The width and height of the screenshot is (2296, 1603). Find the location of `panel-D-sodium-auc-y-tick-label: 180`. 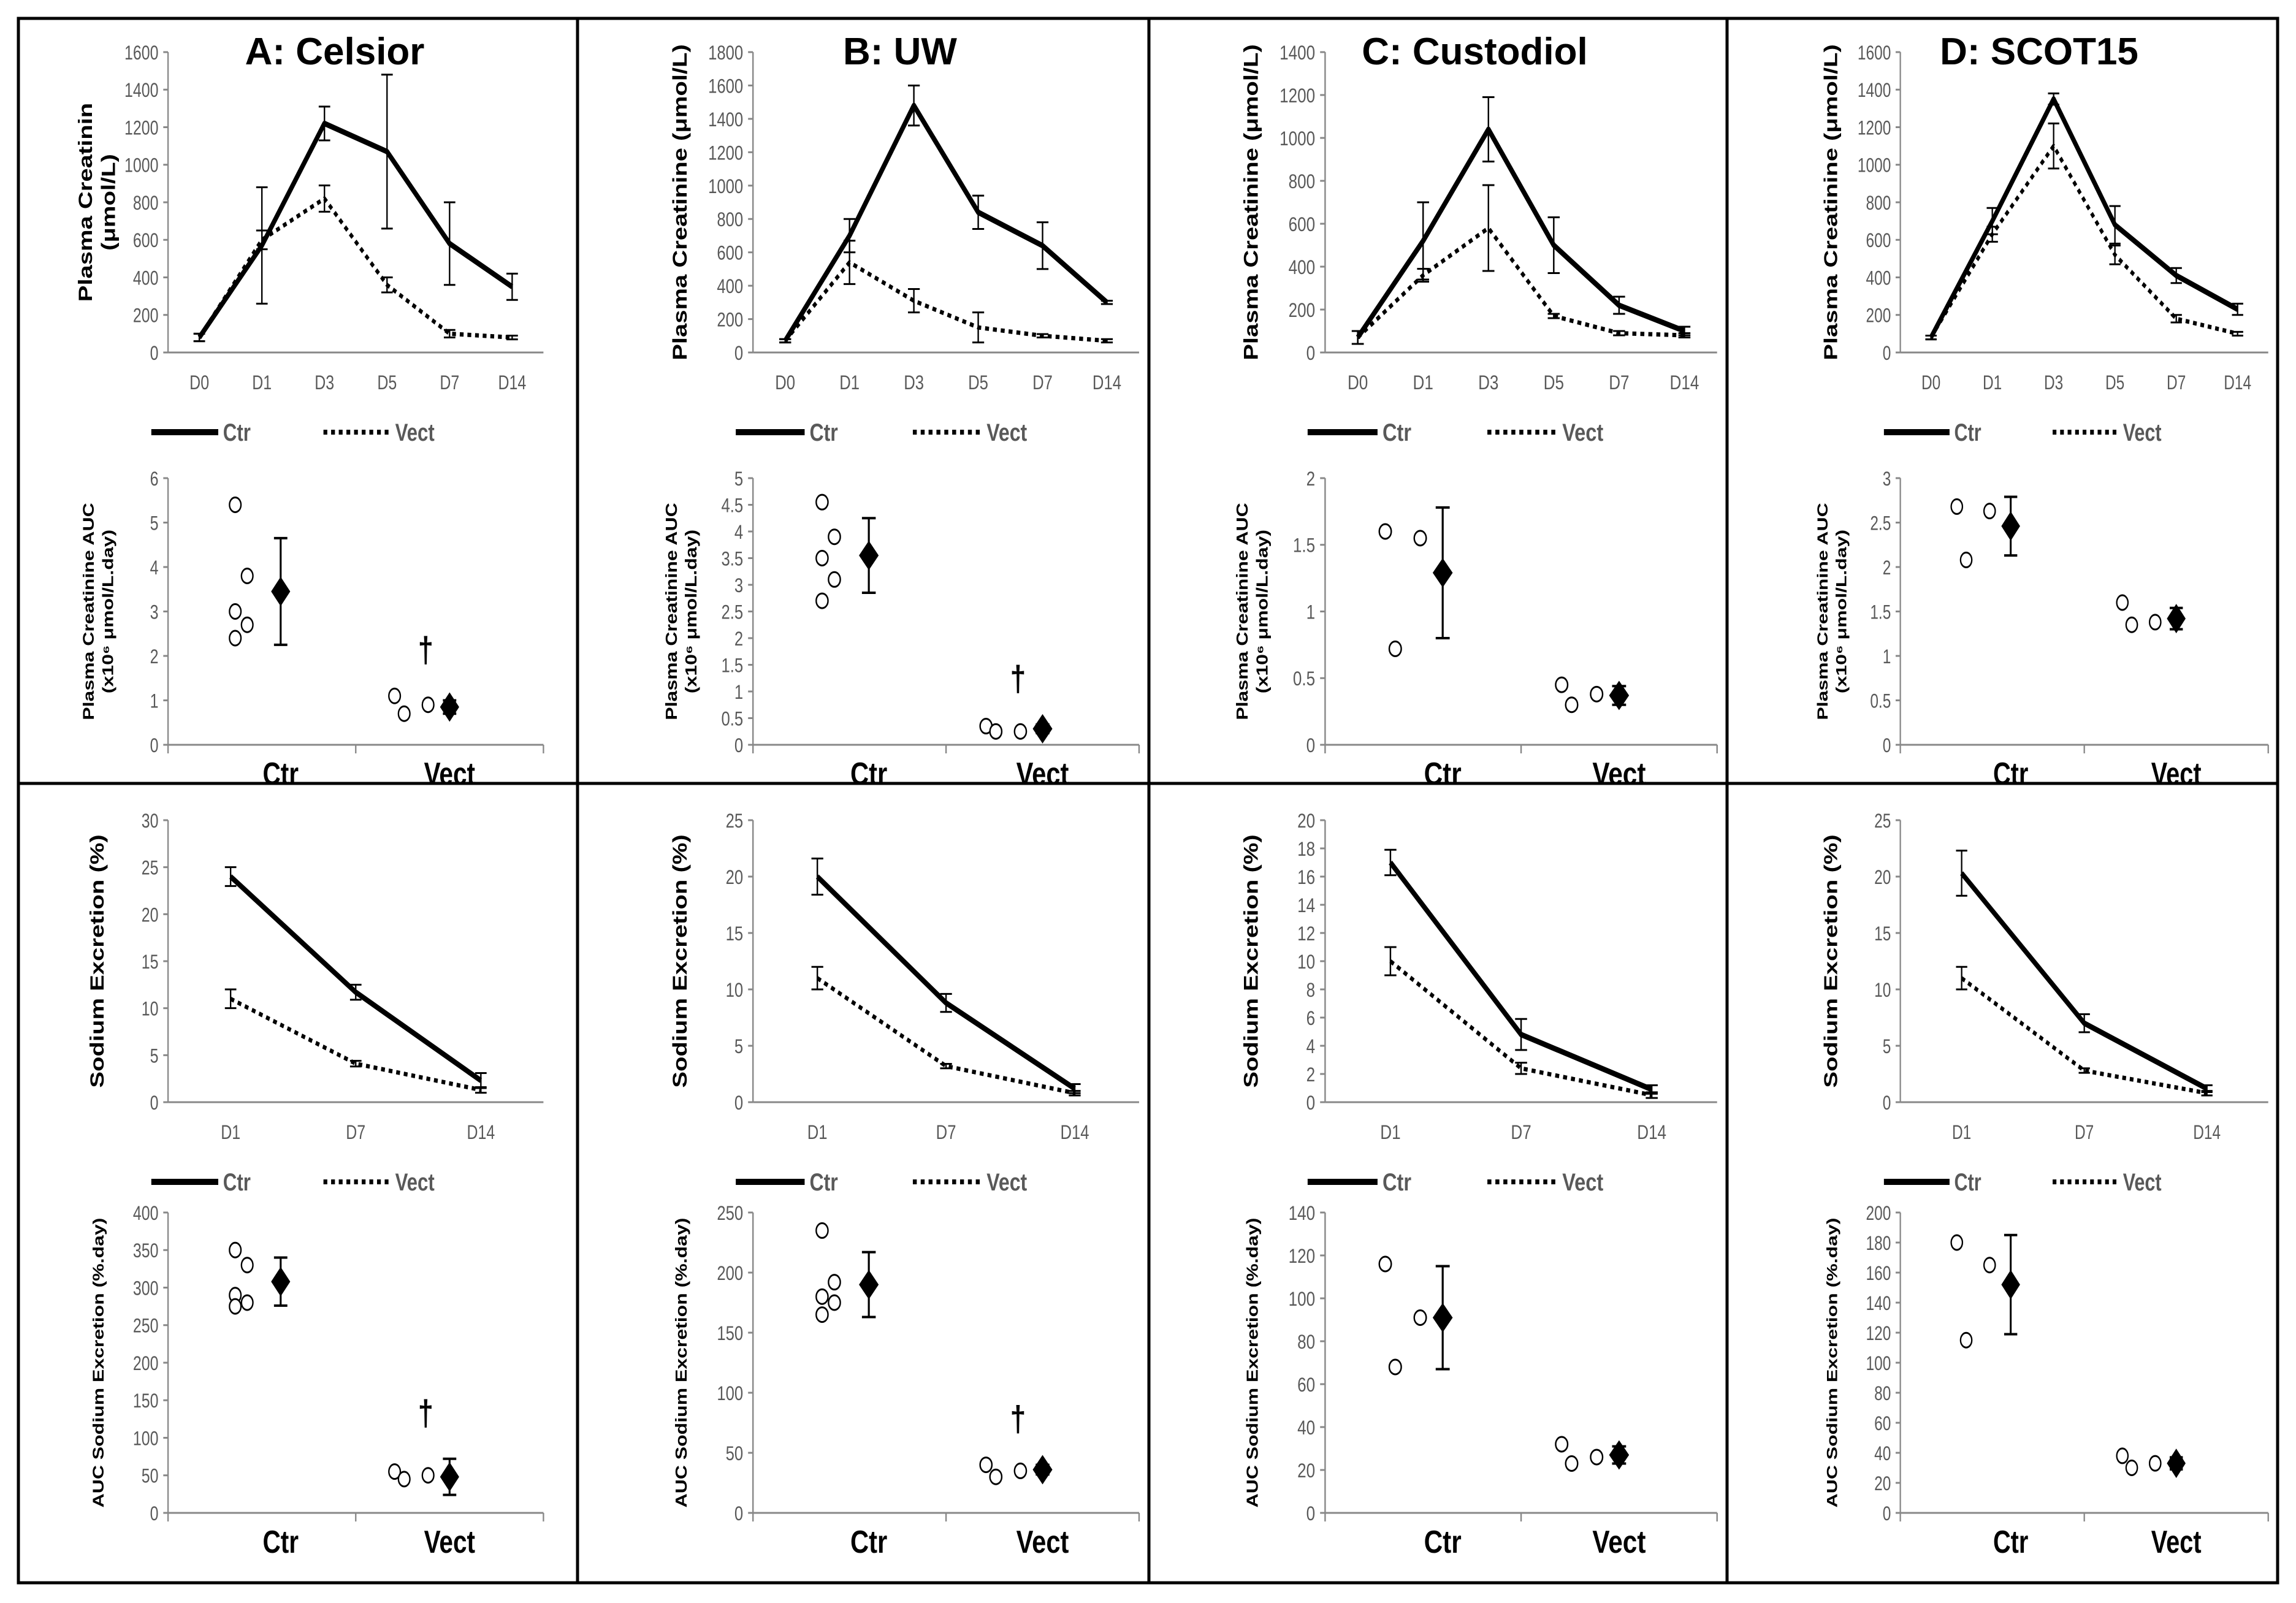

panel-D-sodium-auc-y-tick-label: 180 is located at coordinates (1879, 1244).